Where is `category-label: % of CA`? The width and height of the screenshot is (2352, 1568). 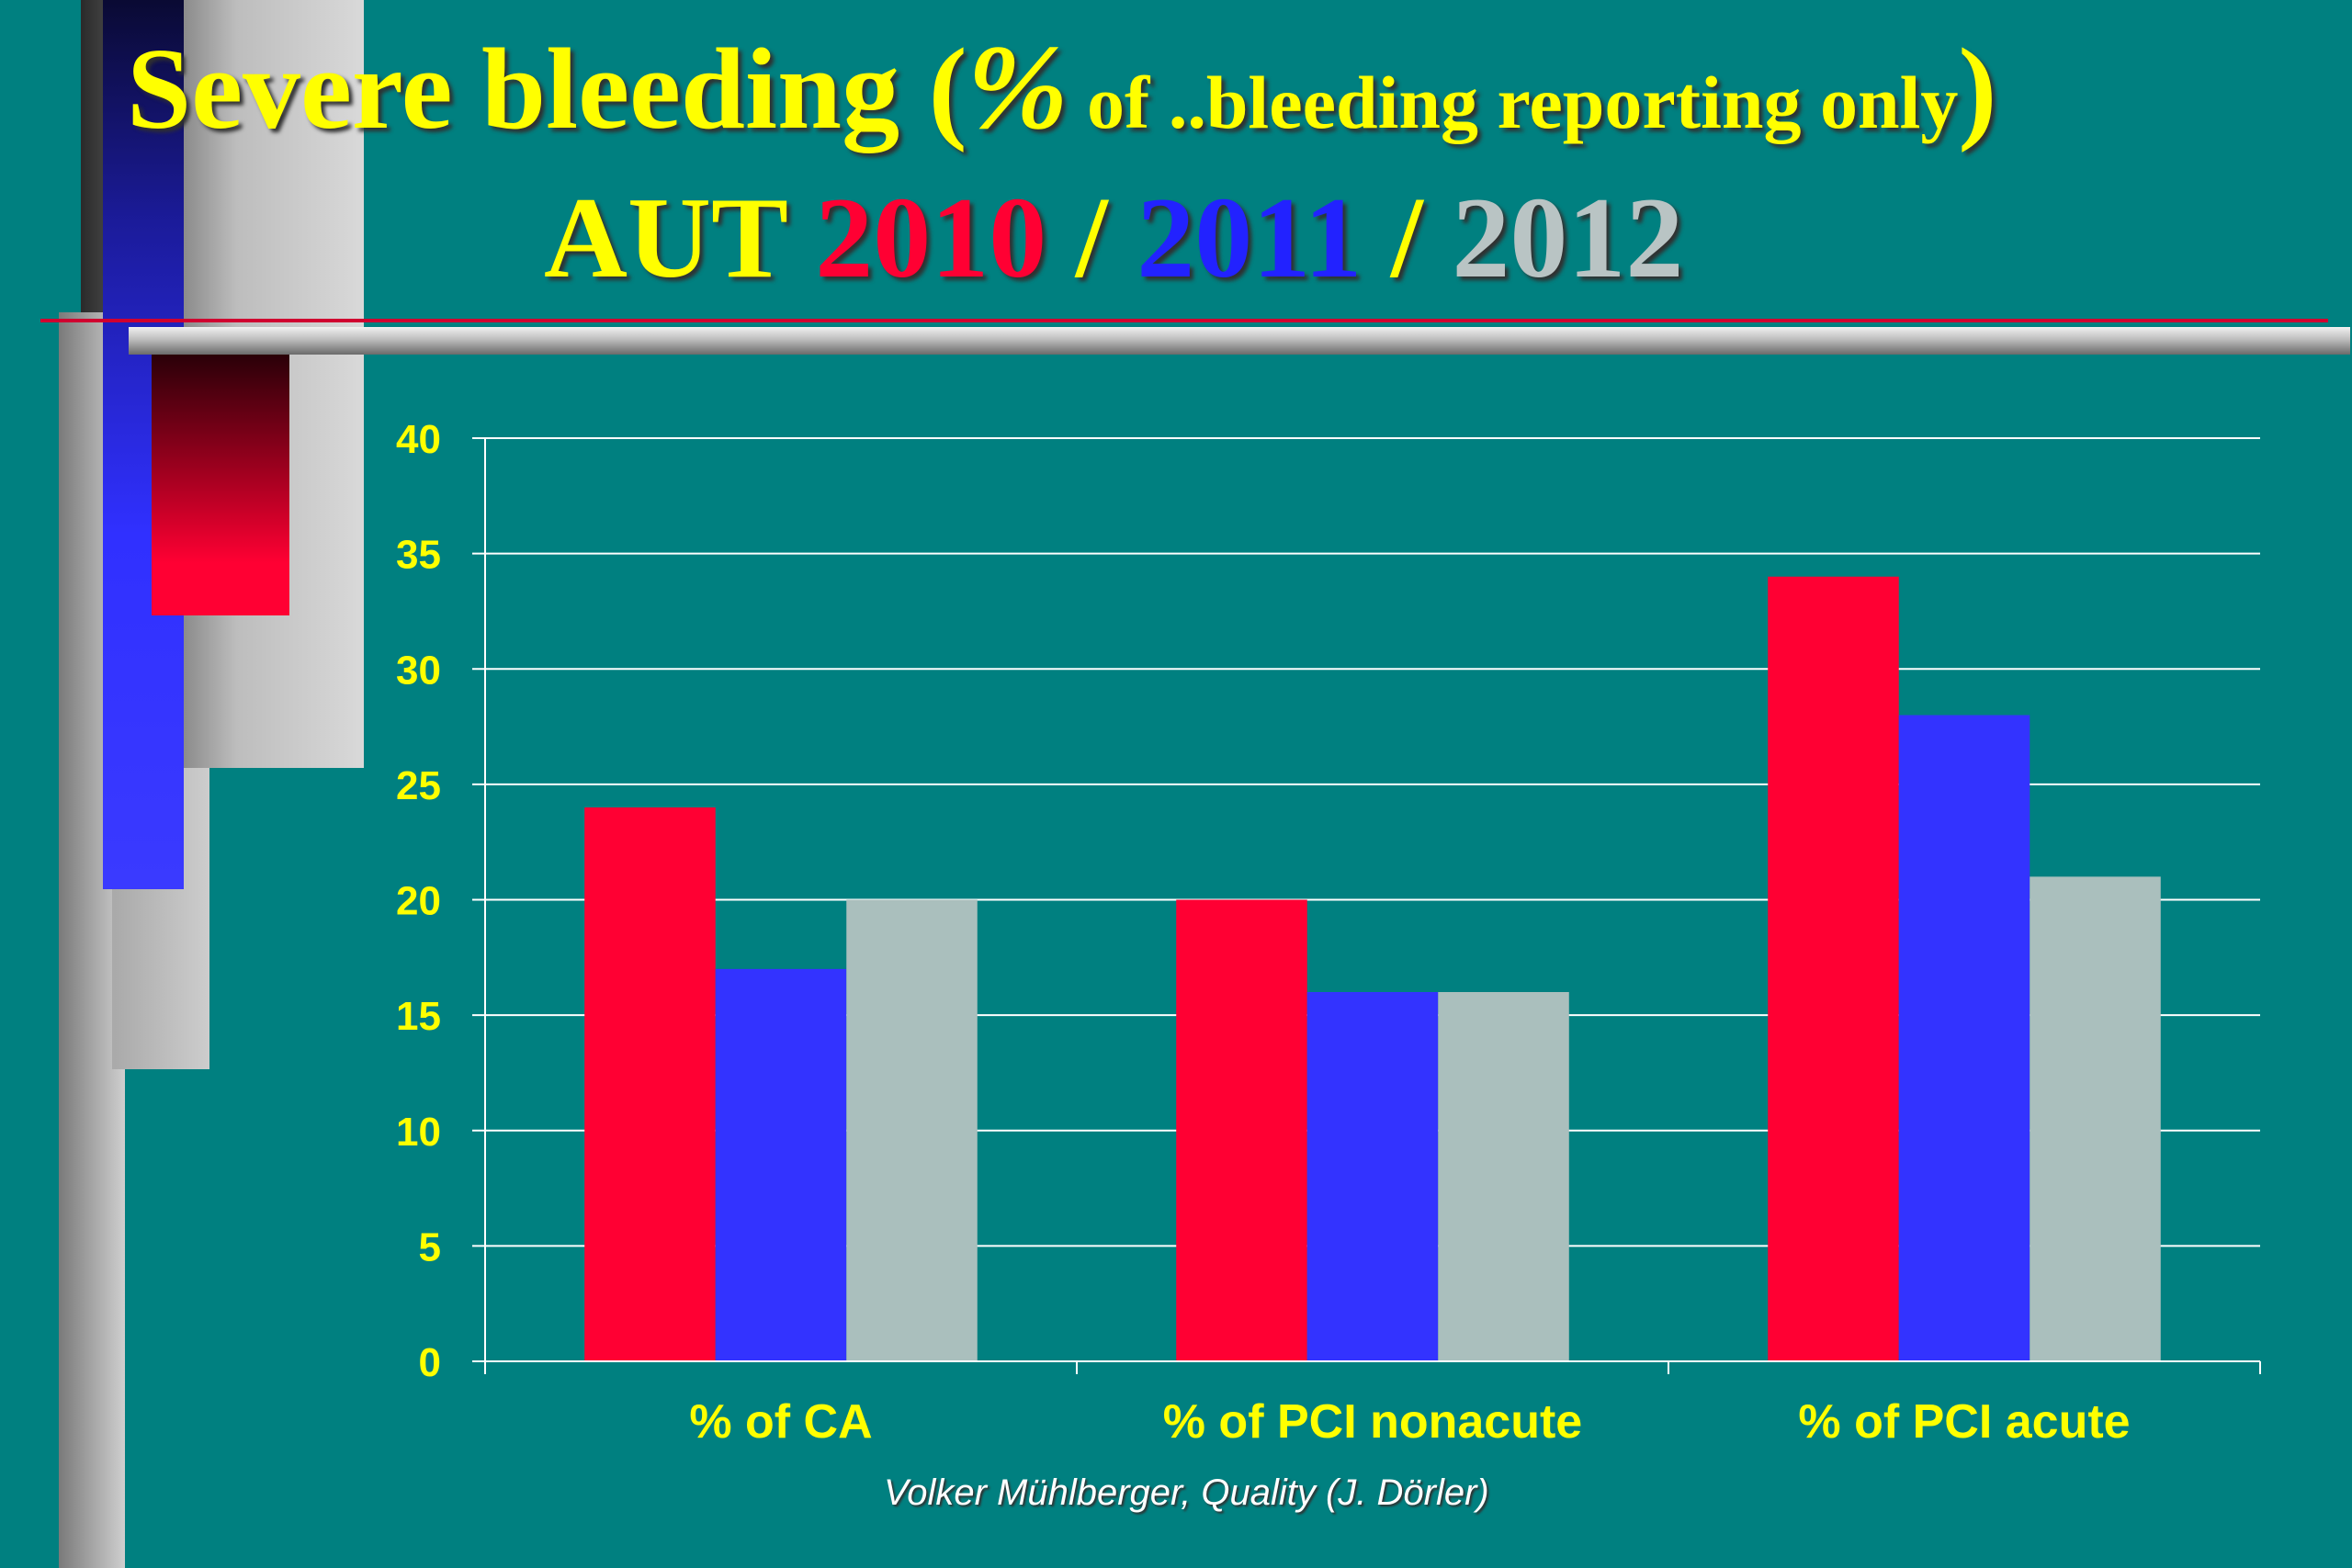
category-label: % of CA is located at coordinates (781, 1422).